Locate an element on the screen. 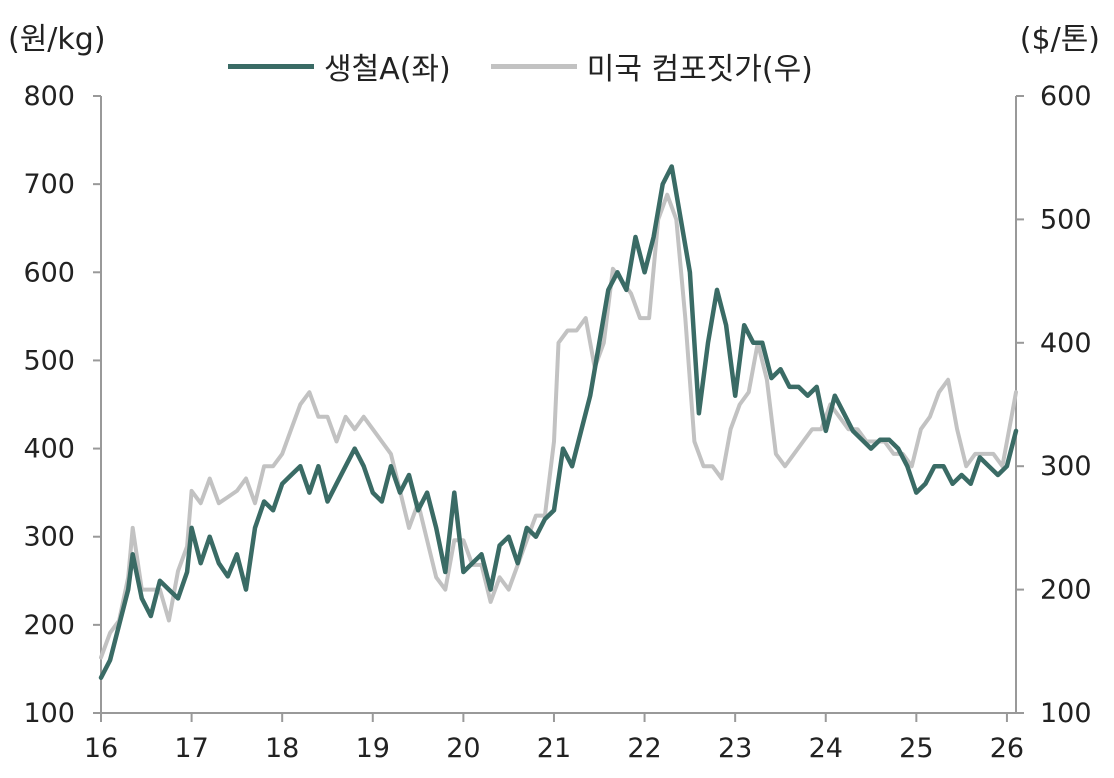 This screenshot has width=1114, height=778. legend-item-pig-iron: 생철A(좌) is located at coordinates (339, 66).